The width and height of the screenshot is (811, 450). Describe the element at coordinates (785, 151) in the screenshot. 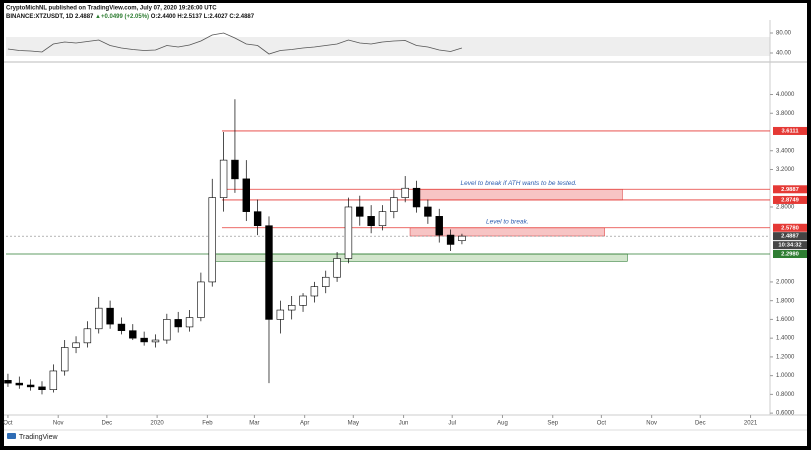

I see `y-tick-label: 3.4000` at that location.